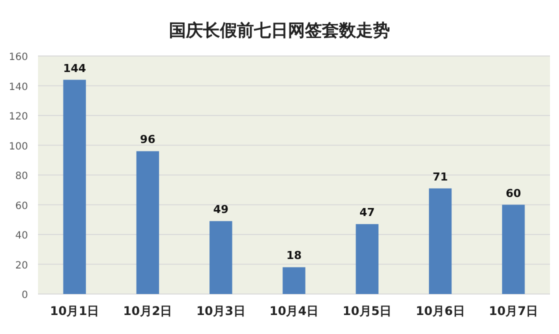 The height and width of the screenshot is (334, 559). What do you see at coordinates (25, 295) in the screenshot?
I see `y-tick-label: 0` at bounding box center [25, 295].